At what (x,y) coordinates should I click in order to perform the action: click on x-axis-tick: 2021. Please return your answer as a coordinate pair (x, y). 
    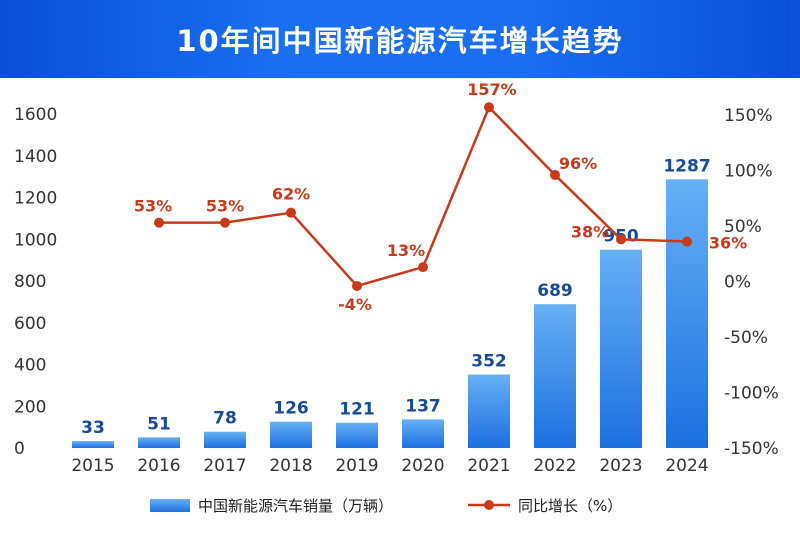
    Looking at the image, I should click on (488, 466).